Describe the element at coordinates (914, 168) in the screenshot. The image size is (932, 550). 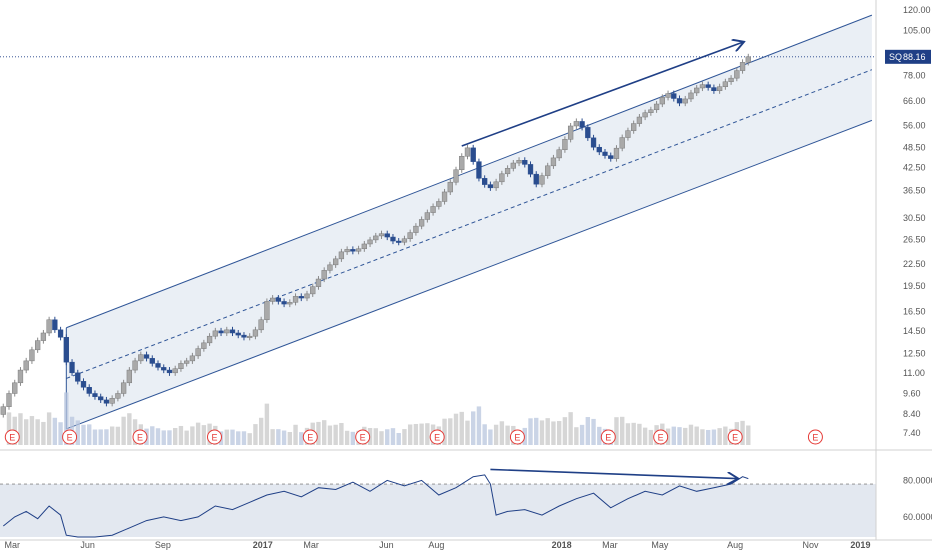
I see `price-tick-label: 42.50` at that location.